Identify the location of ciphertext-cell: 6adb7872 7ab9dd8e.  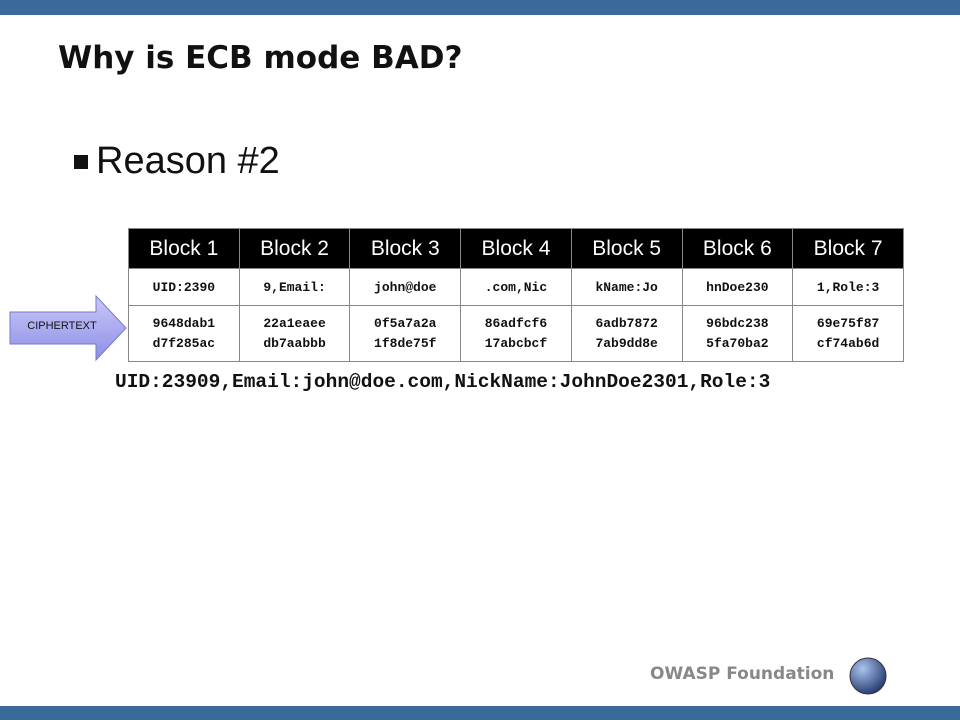
(626, 333).